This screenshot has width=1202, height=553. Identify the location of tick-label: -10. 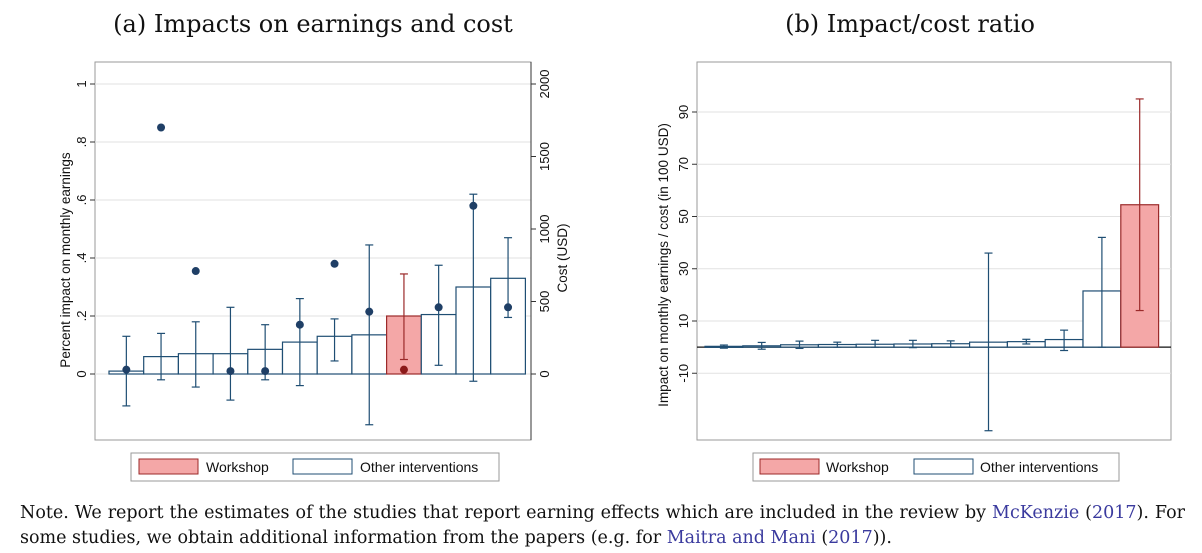
(683, 373).